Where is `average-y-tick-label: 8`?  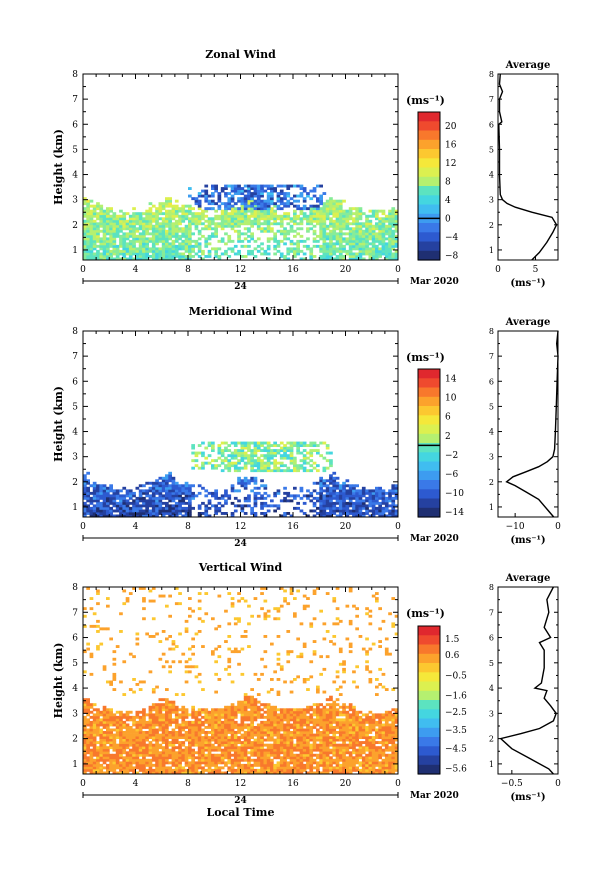 average-y-tick-label: 8 is located at coordinates (491, 74).